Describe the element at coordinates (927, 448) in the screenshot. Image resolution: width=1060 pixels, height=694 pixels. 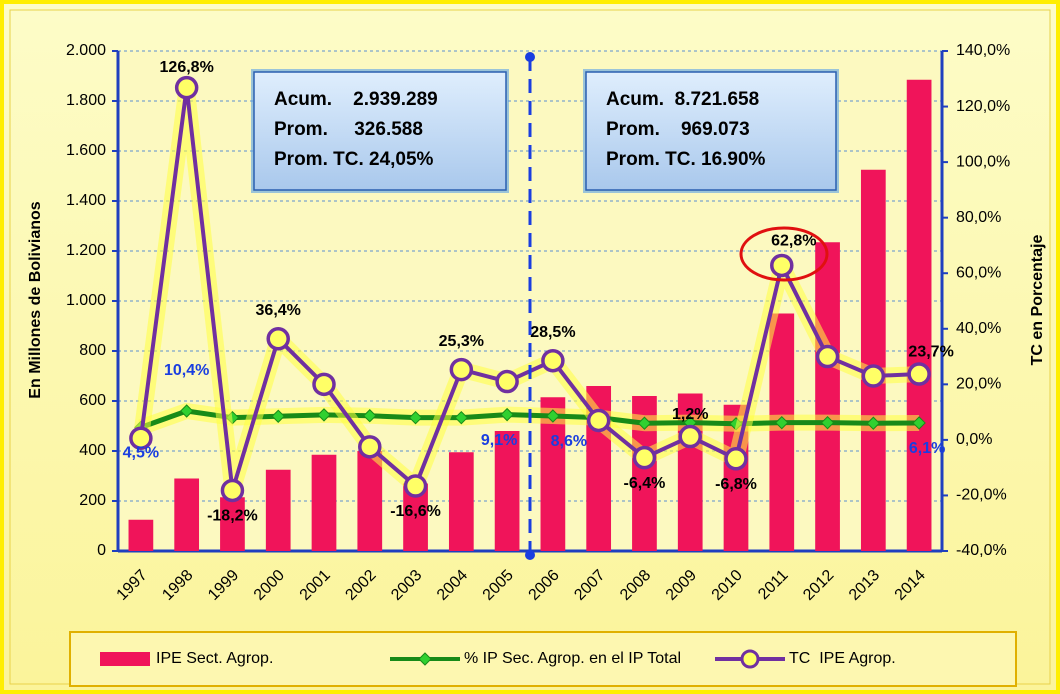
I see `data-label: 6,1%` at that location.